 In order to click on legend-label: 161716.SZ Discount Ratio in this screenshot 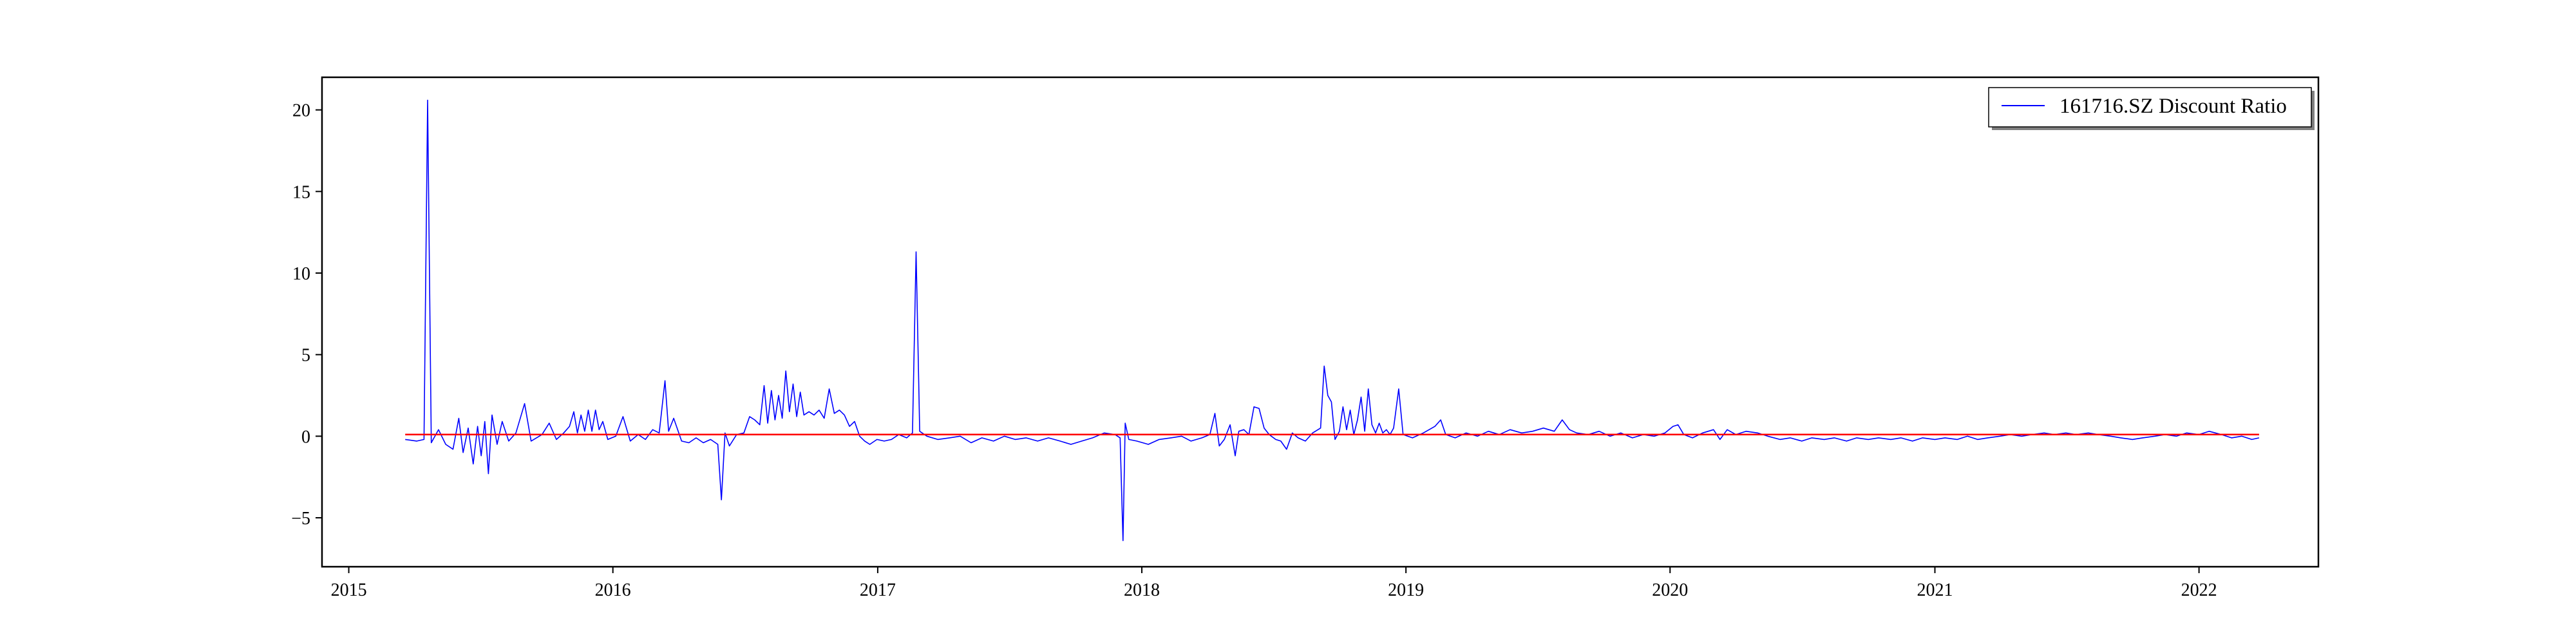, I will do `click(2173, 107)`.